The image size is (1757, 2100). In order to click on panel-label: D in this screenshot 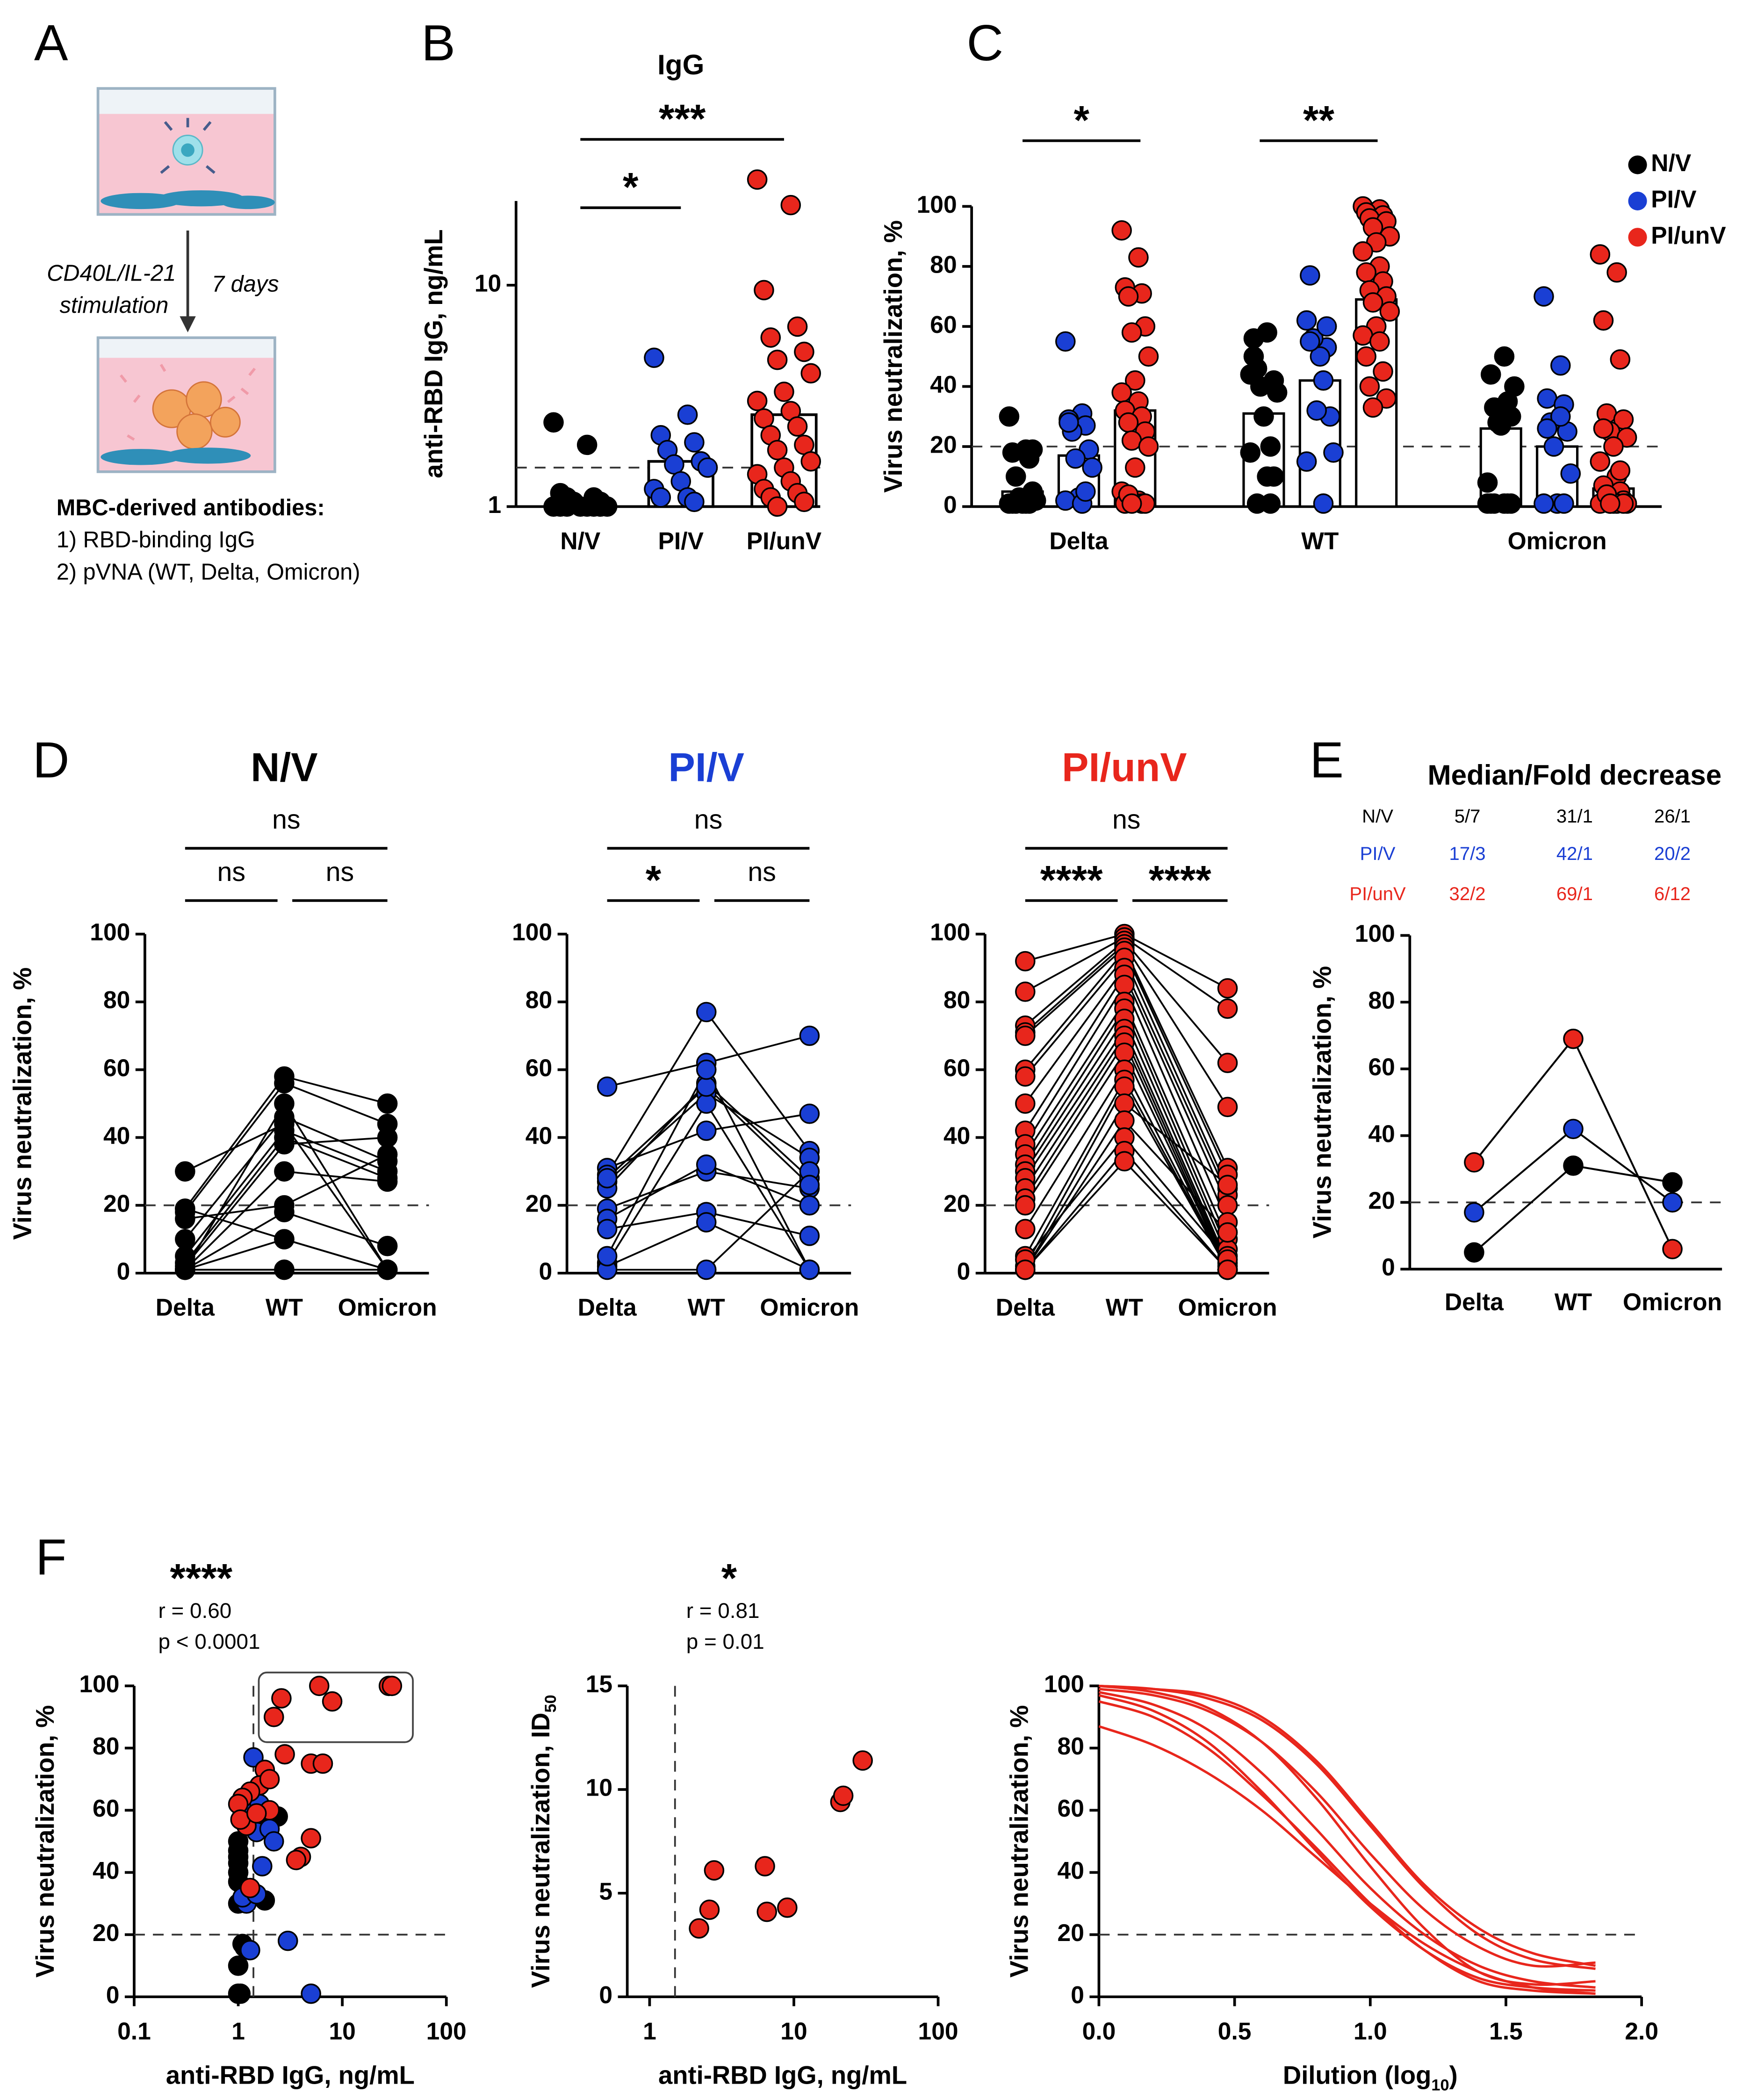, I will do `click(51, 760)`.